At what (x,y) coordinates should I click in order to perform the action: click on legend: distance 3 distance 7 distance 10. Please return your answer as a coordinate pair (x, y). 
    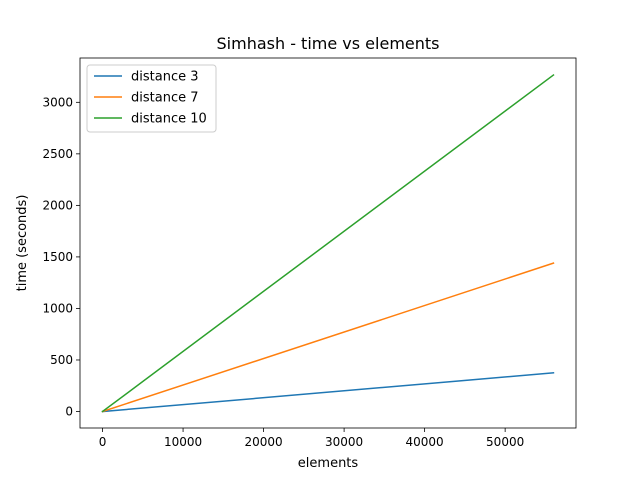
    Looking at the image, I should click on (151, 98).